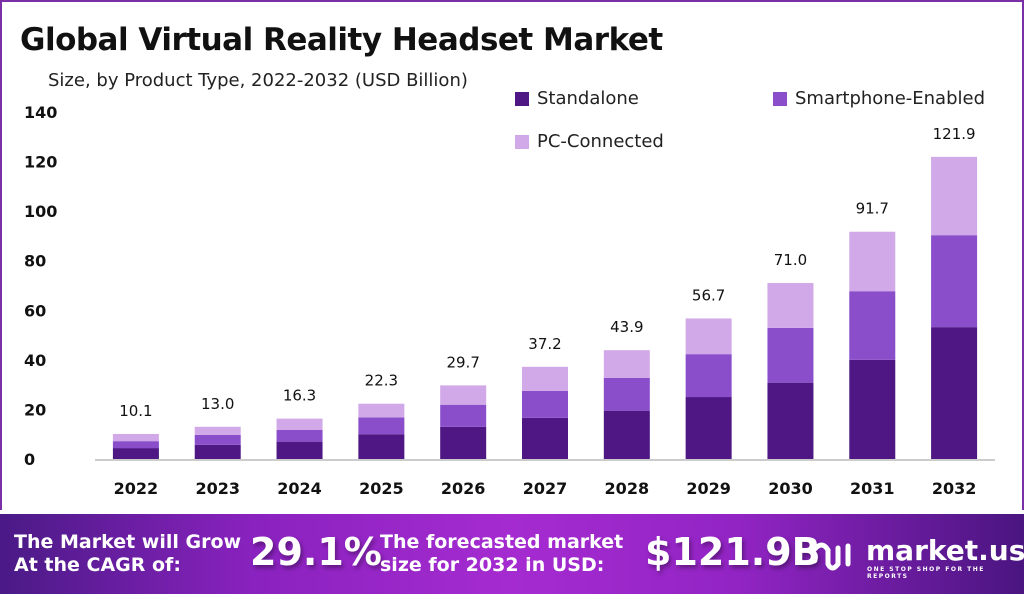  I want to click on legend-swatch-smartphone-enabled, so click(780, 98).